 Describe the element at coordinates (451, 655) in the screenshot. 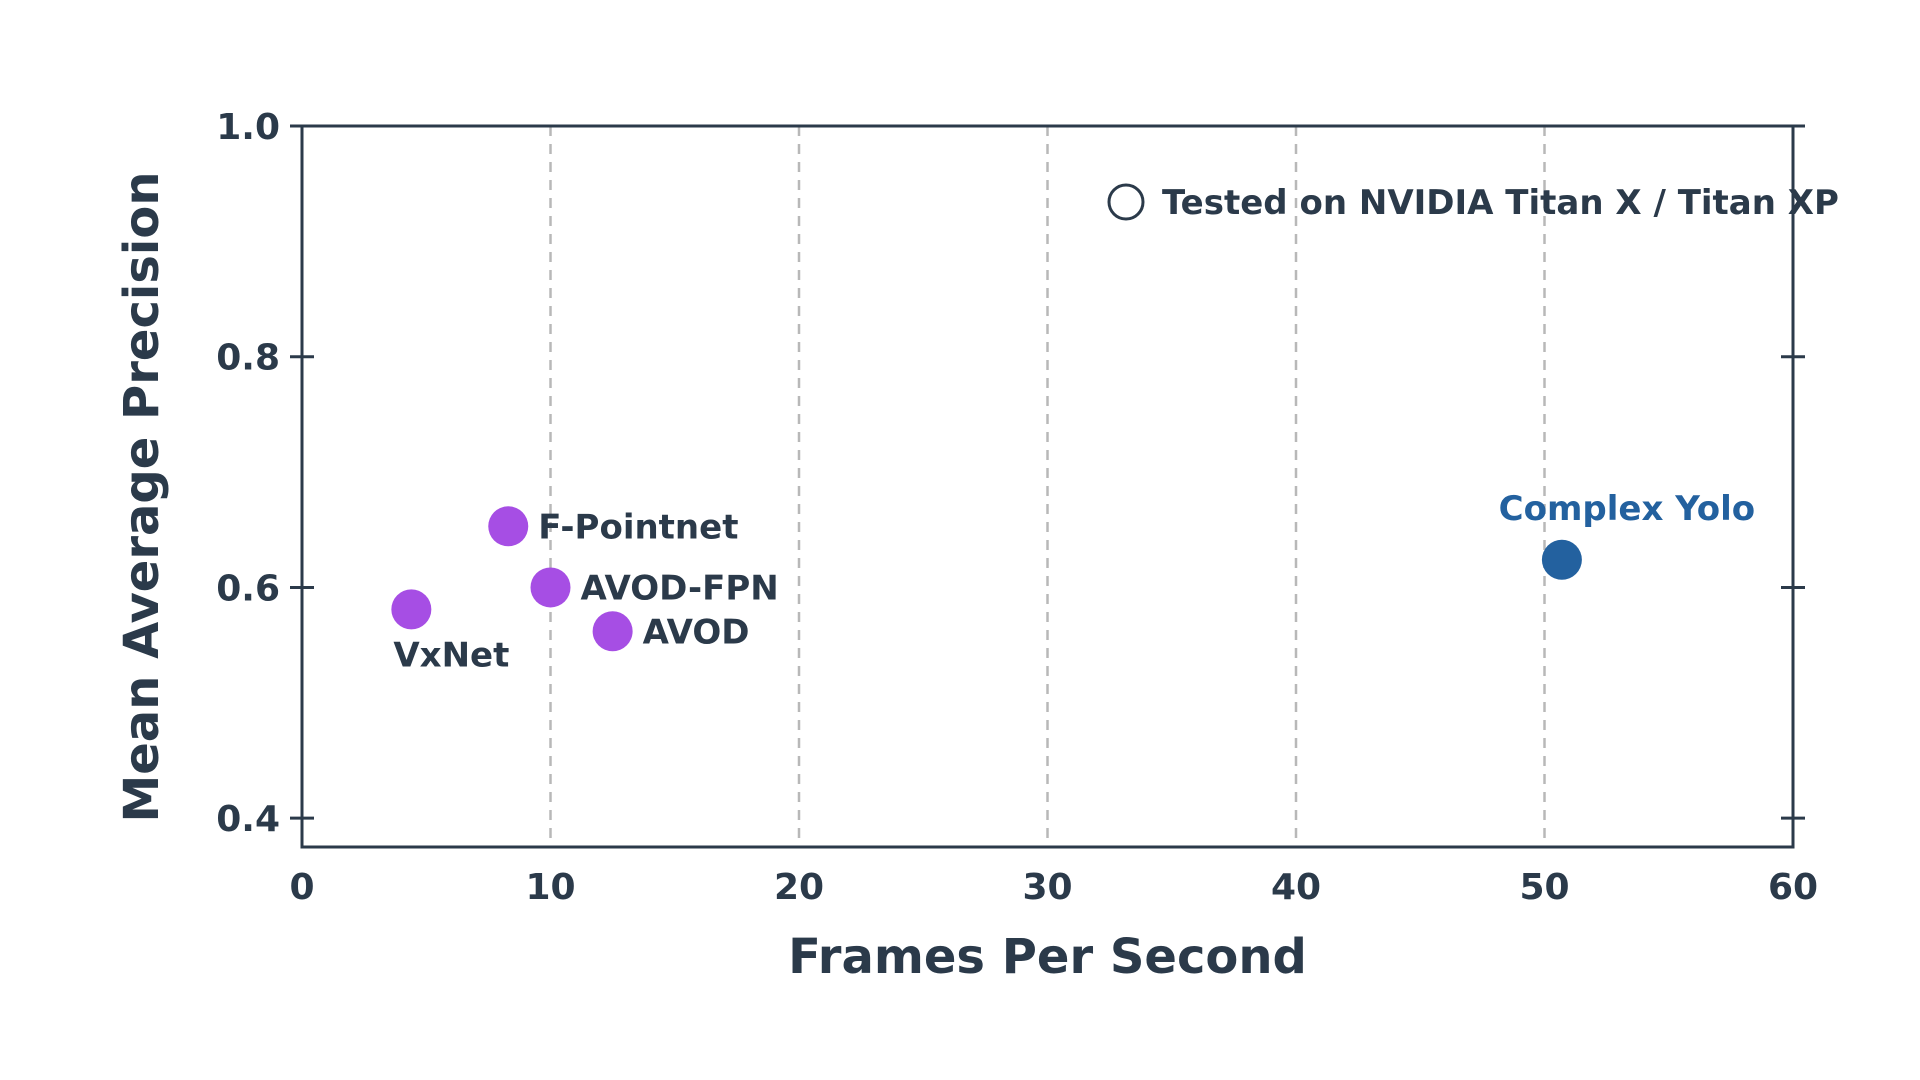

I see `point-label: VxNet` at that location.